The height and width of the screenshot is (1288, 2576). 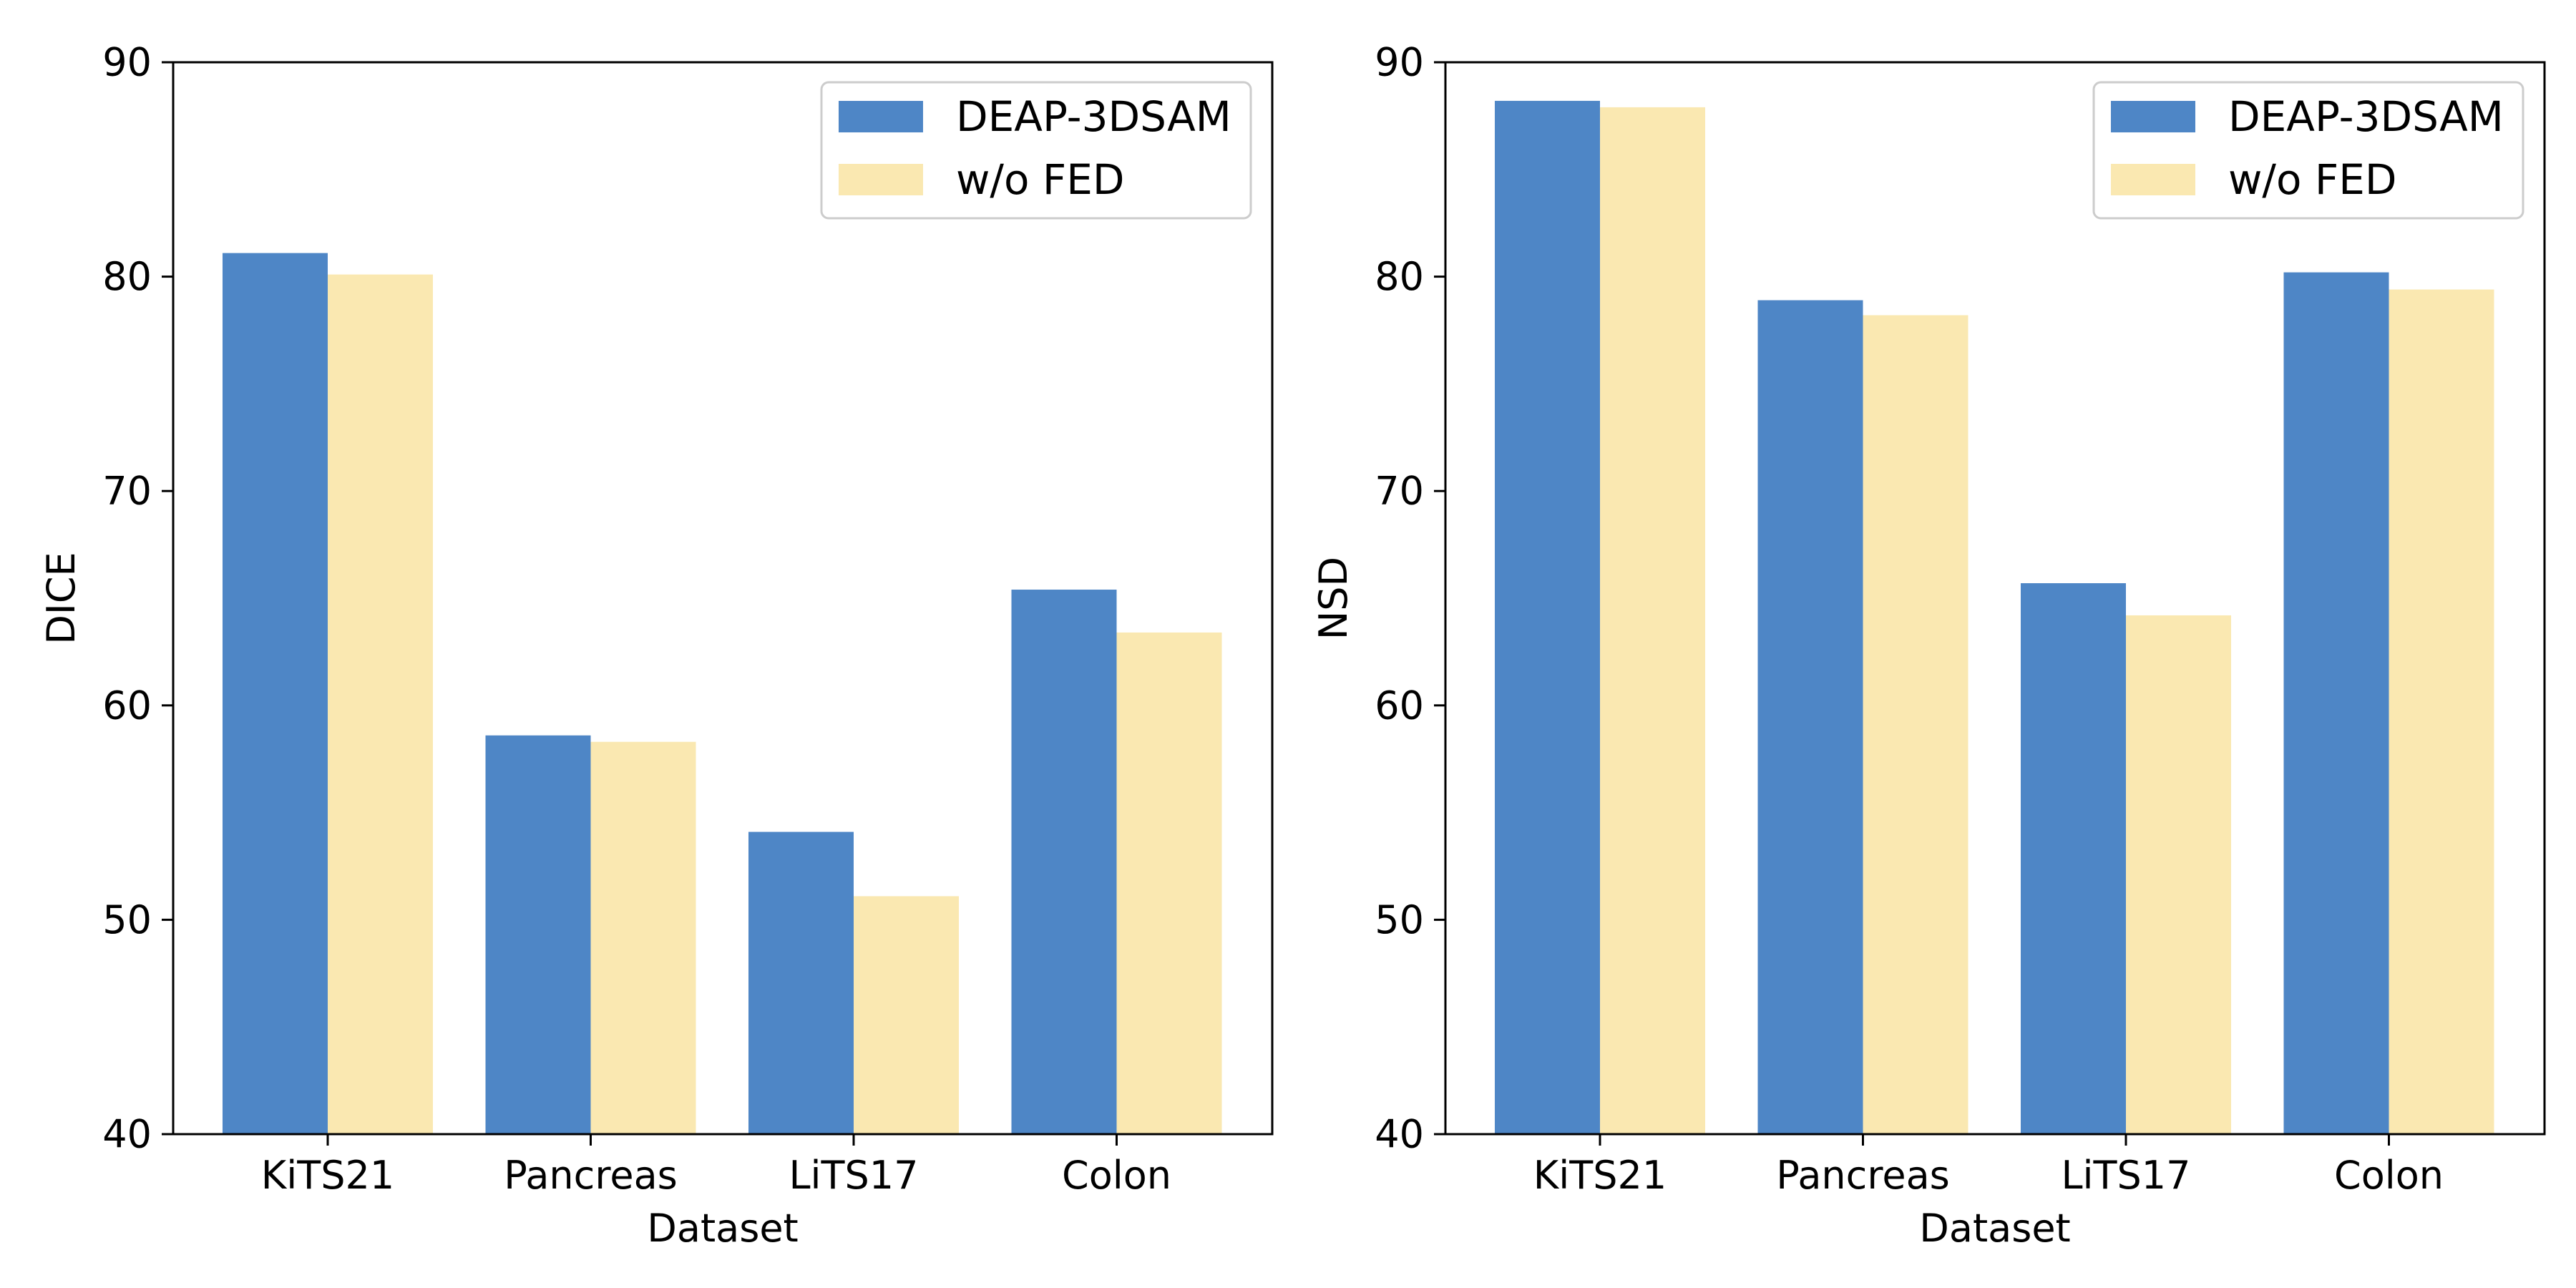 What do you see at coordinates (61, 598) in the screenshot?
I see `y-axis-label: DICE` at bounding box center [61, 598].